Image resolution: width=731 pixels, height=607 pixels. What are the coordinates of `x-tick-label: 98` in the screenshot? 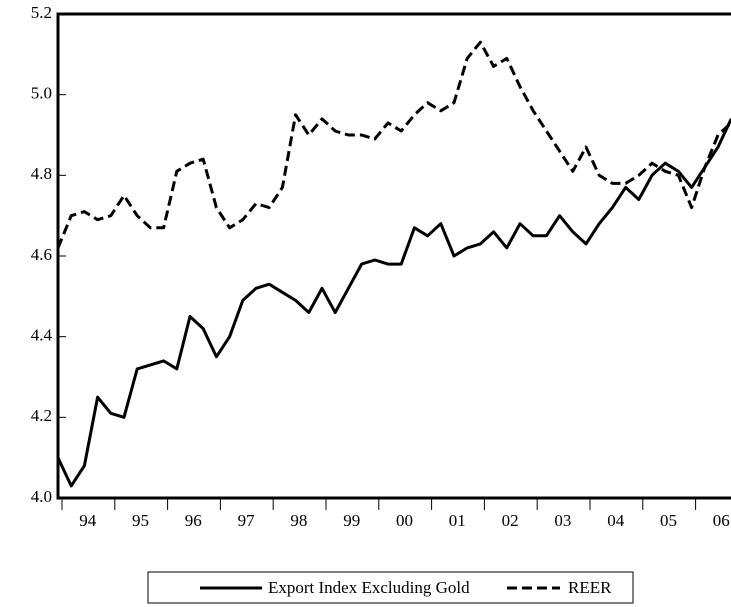 It's located at (298, 520).